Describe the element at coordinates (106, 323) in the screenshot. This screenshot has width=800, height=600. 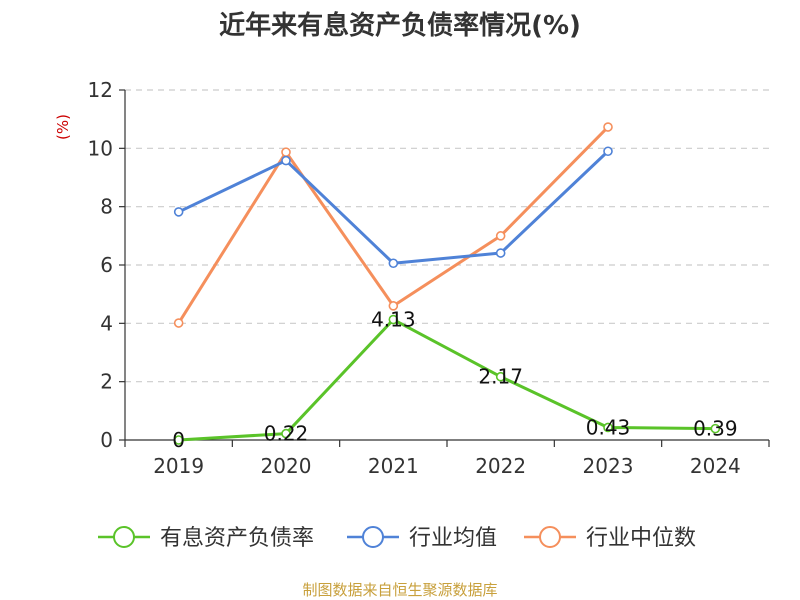
I see `y-tick-label: 4` at that location.